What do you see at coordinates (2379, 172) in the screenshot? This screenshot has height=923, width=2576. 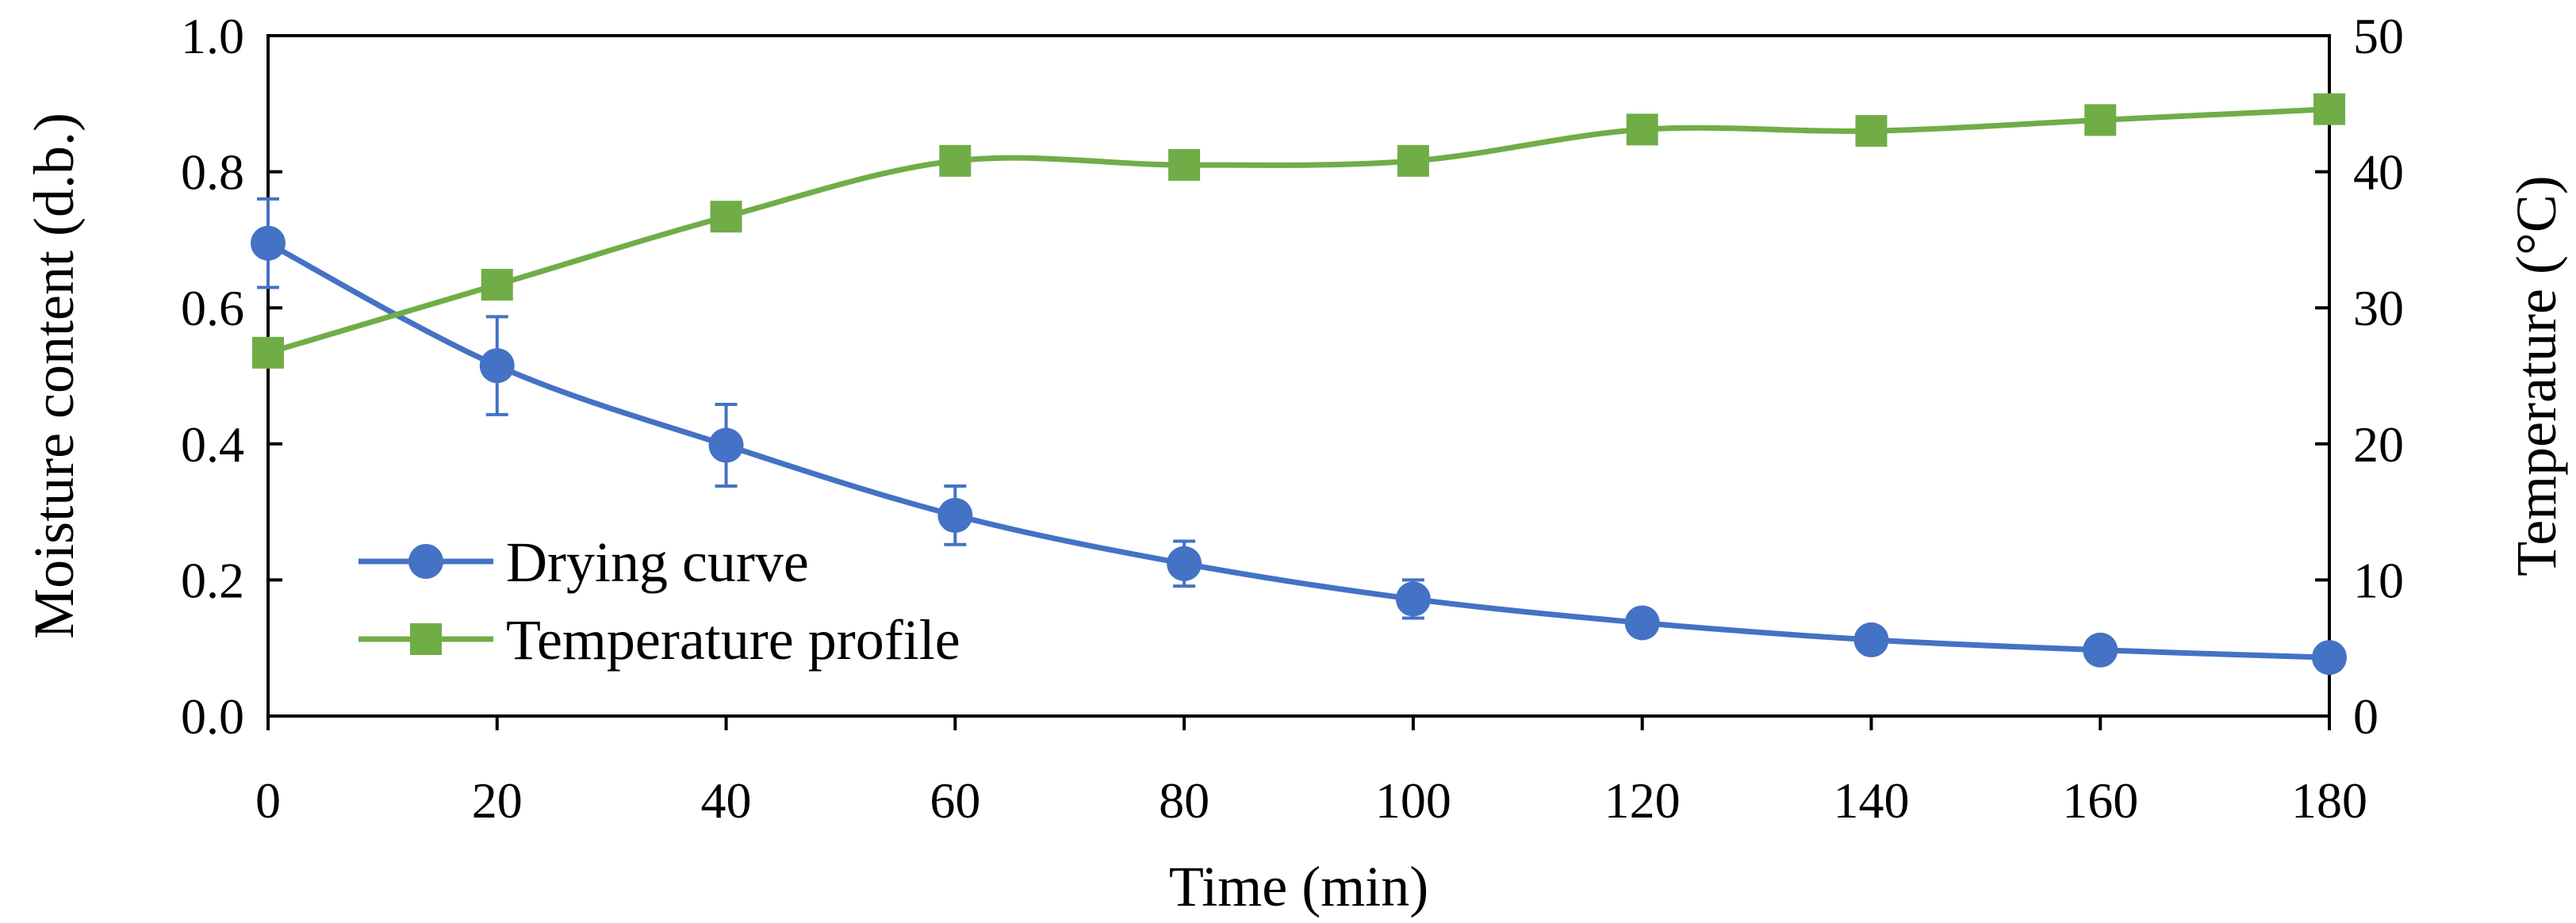 I see `y-right-tick-label: 40` at bounding box center [2379, 172].